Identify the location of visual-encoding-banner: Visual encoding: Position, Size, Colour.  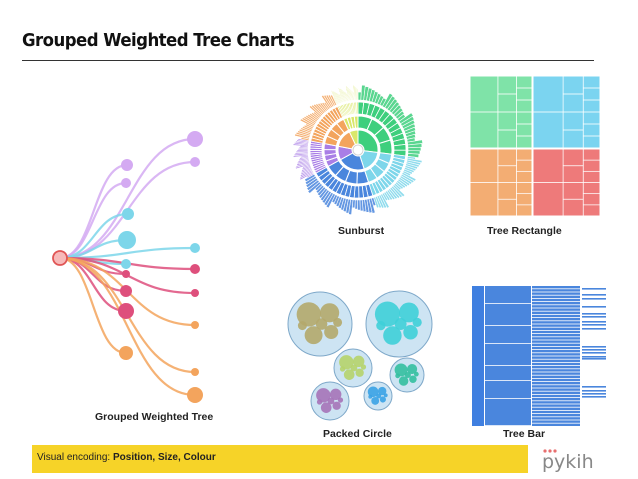
(280, 459).